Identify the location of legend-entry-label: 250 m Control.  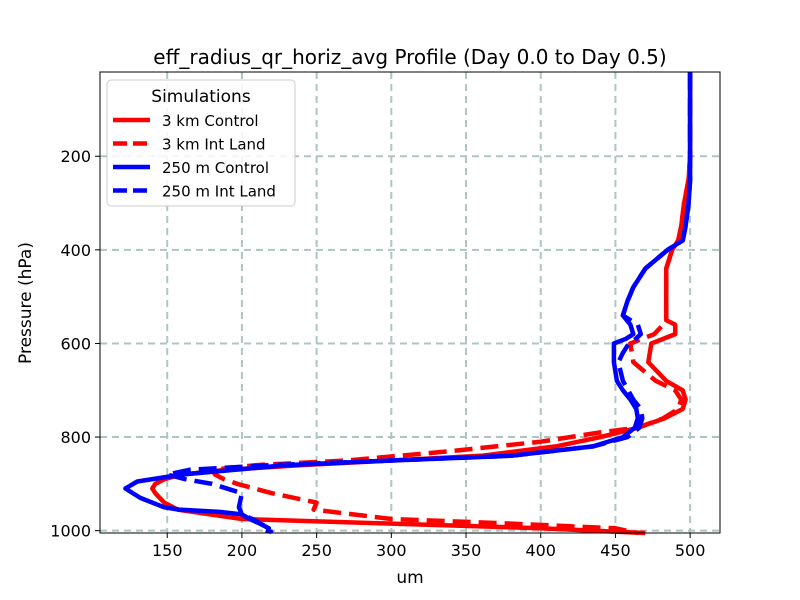
(215, 168).